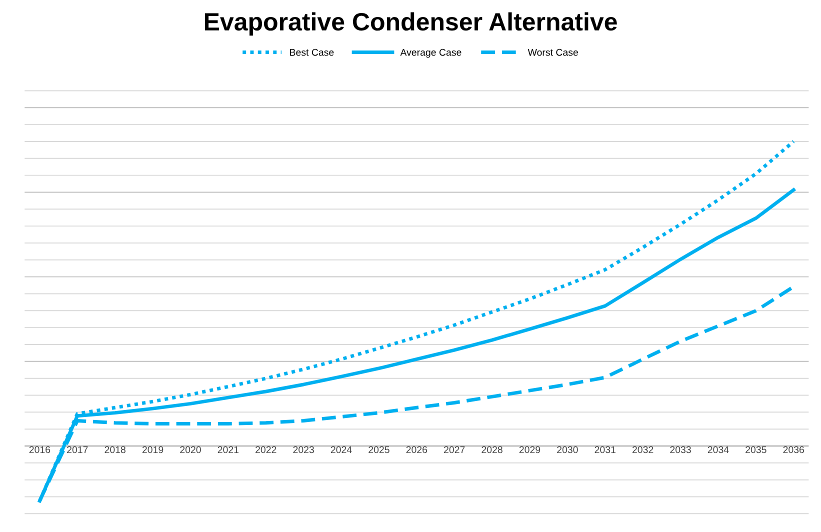  What do you see at coordinates (228, 450) in the screenshot?
I see `x-tick-label: 2021` at bounding box center [228, 450].